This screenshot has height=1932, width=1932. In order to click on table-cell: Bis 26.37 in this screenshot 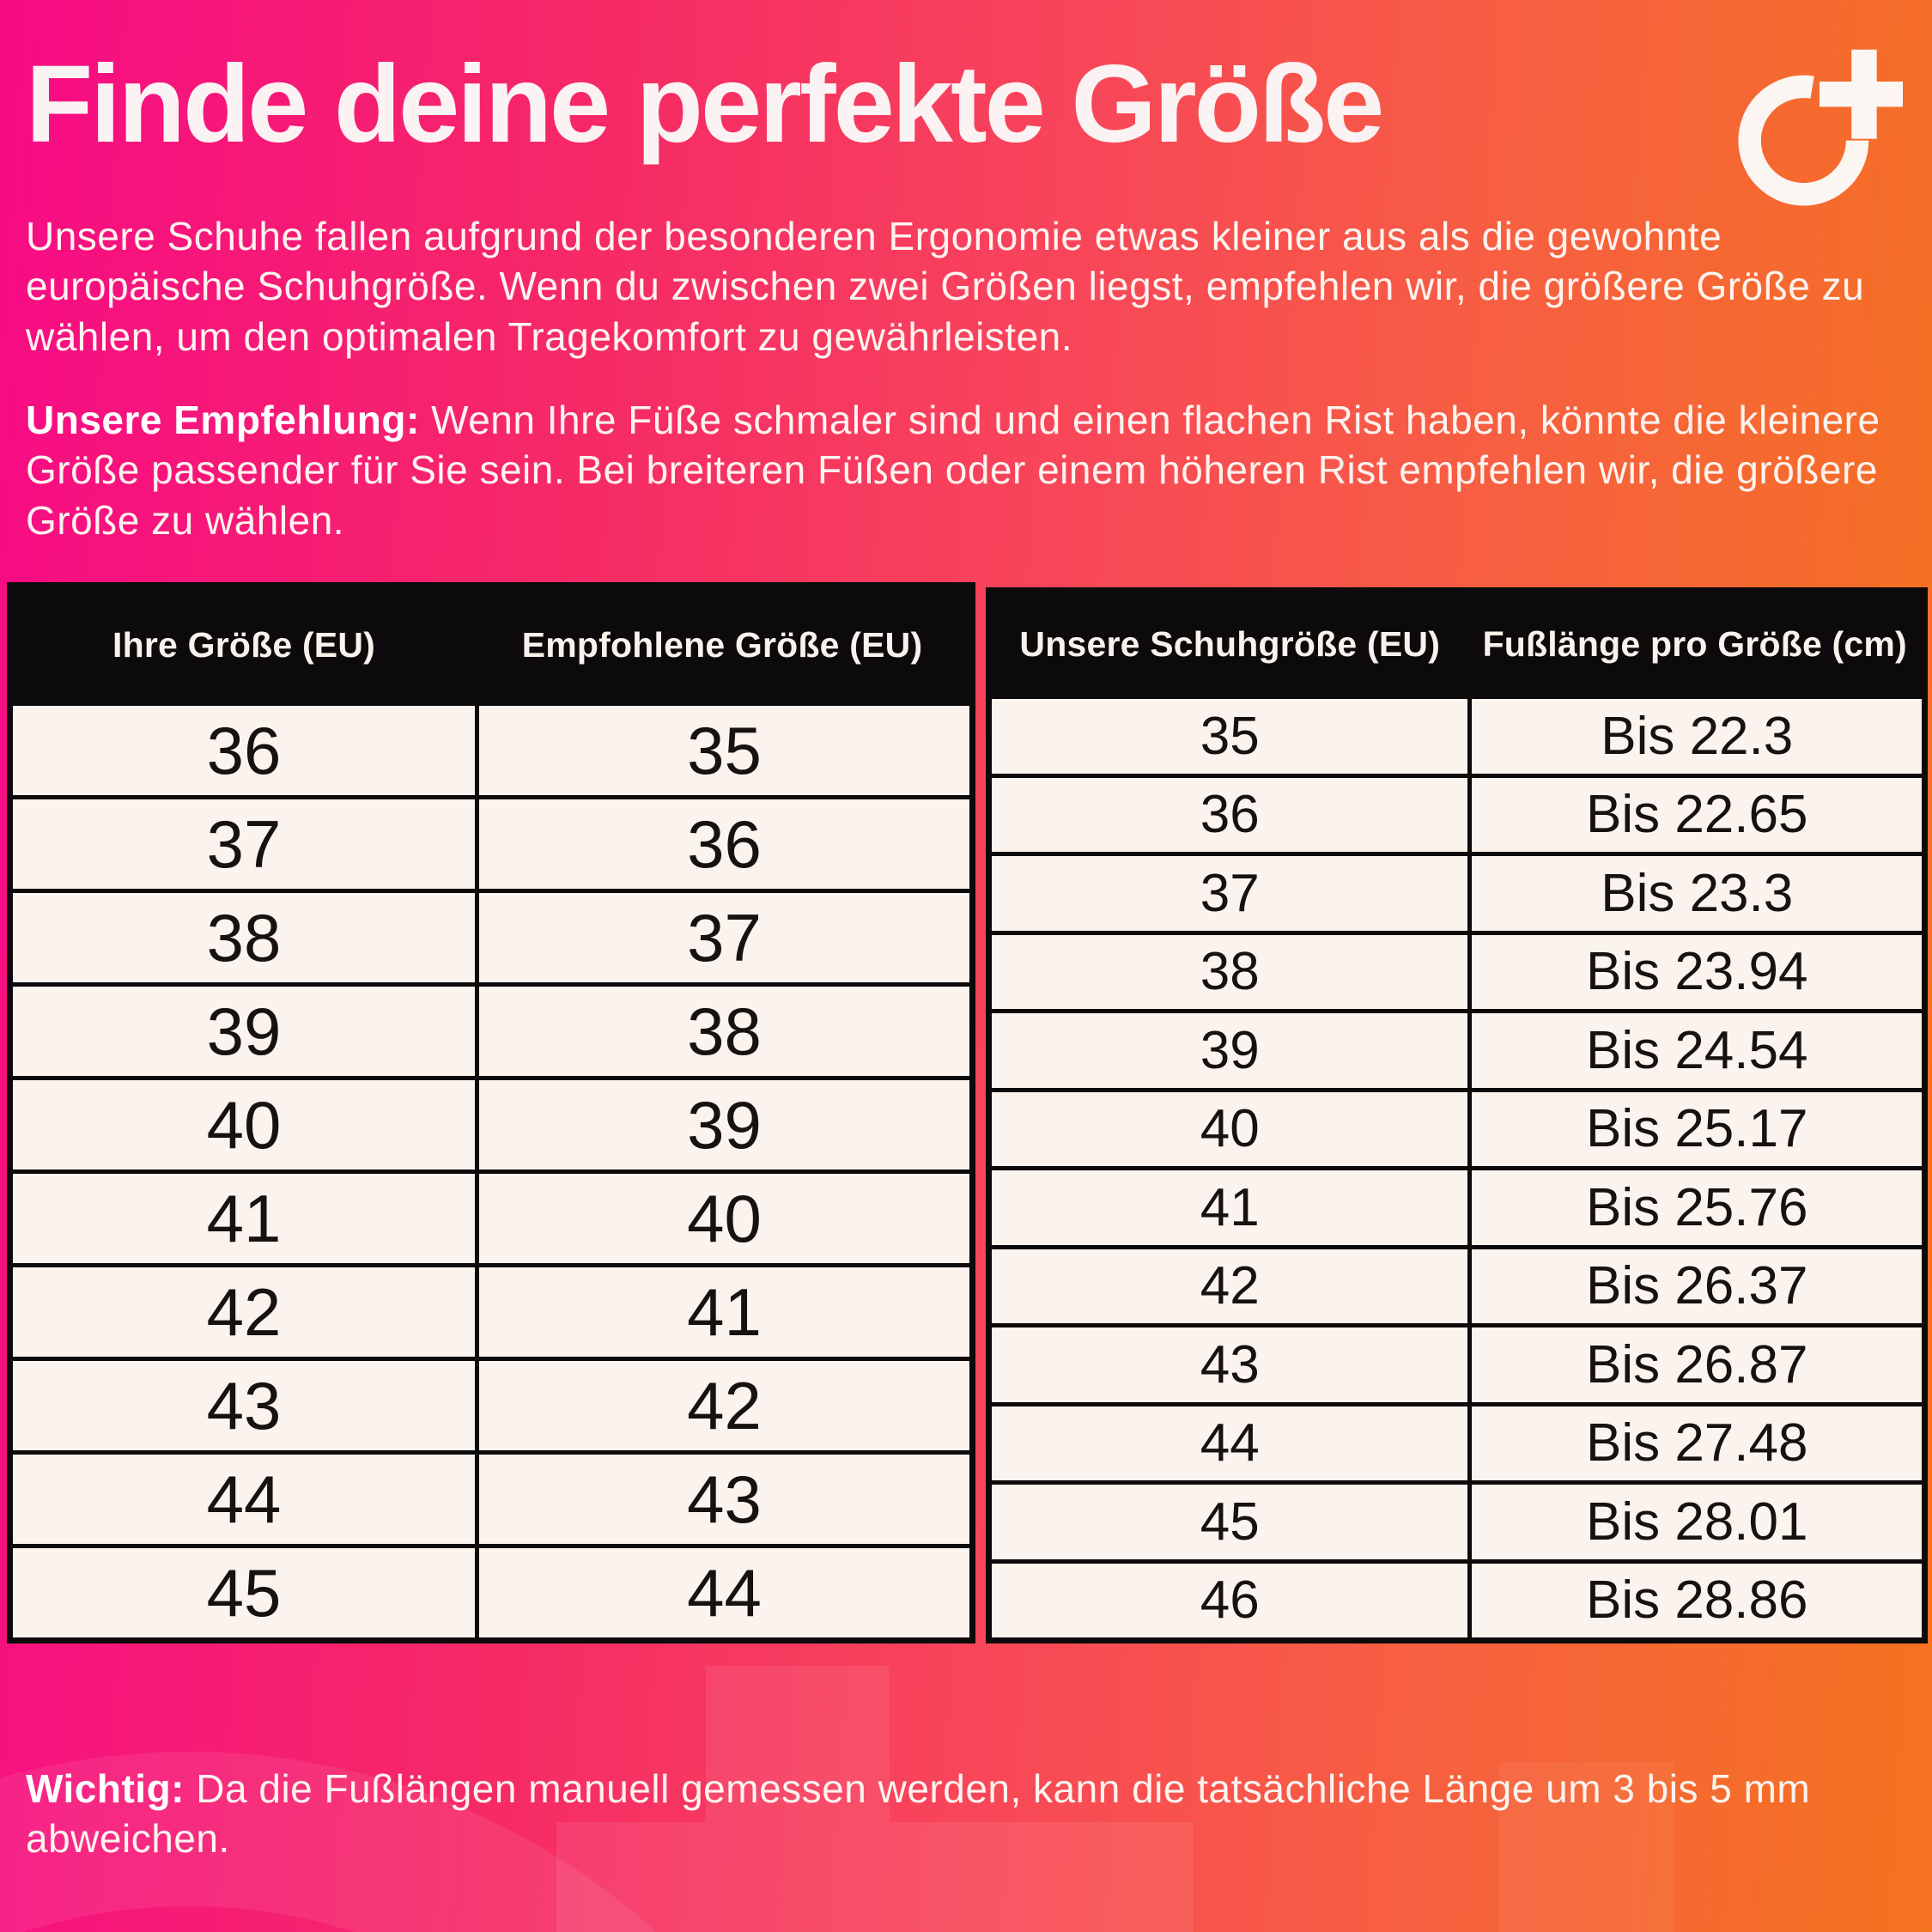, I will do `click(1694, 1286)`.